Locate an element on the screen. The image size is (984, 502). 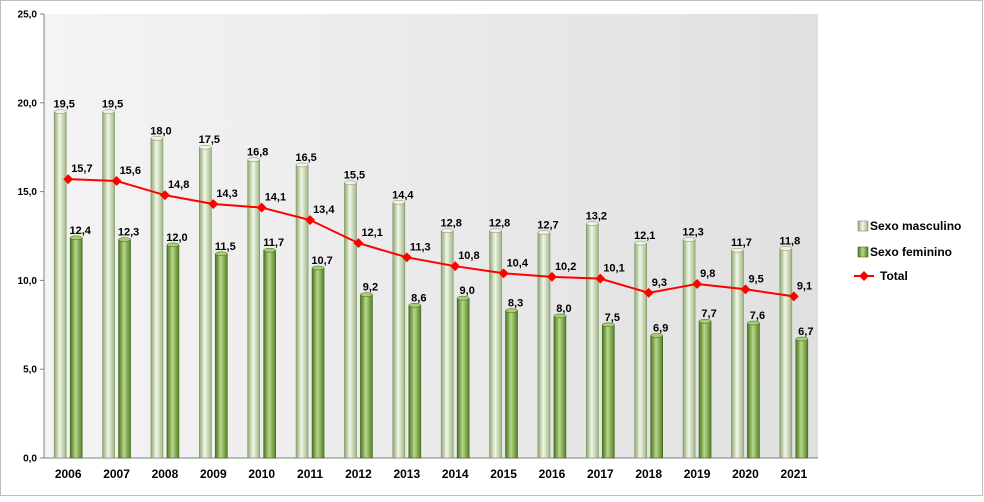
x-tick-label: 2010 is located at coordinates (261, 474).